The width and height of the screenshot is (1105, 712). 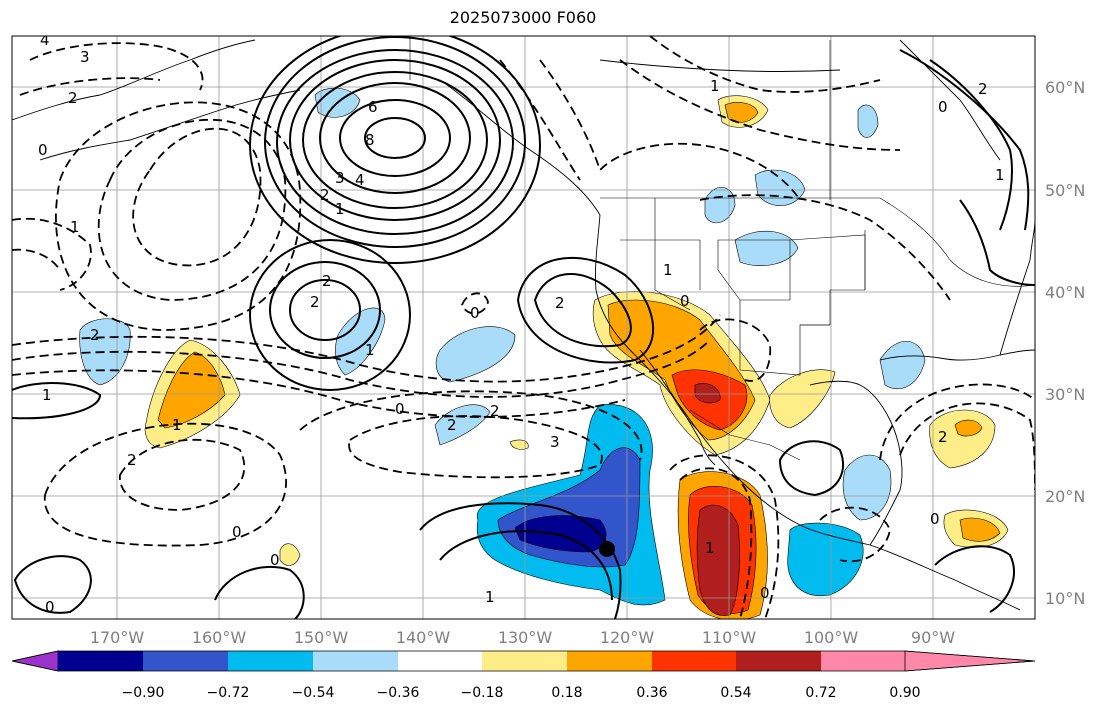 What do you see at coordinates (735, 693) in the screenshot?
I see `colorbar-tick-label: 0.54` at bounding box center [735, 693].